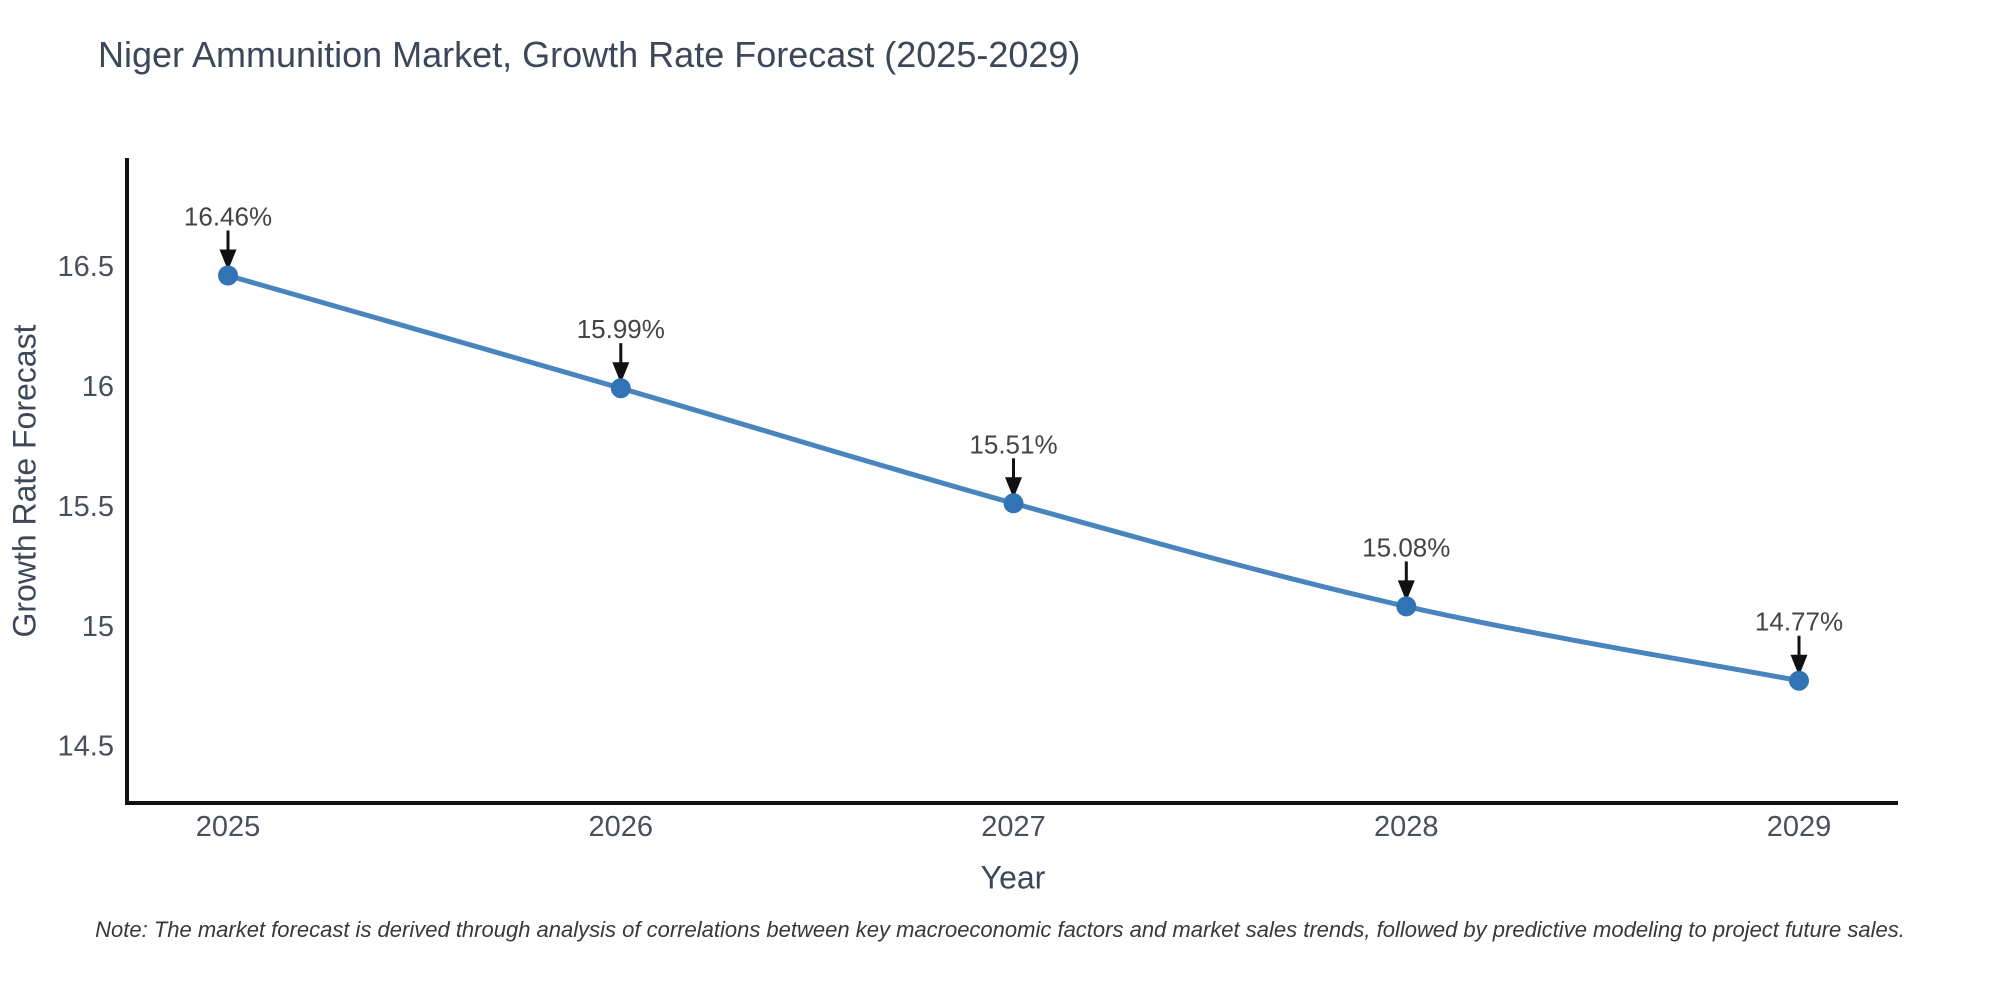  Describe the element at coordinates (86, 747) in the screenshot. I see `y-axis-tick-label: 14.5` at that location.